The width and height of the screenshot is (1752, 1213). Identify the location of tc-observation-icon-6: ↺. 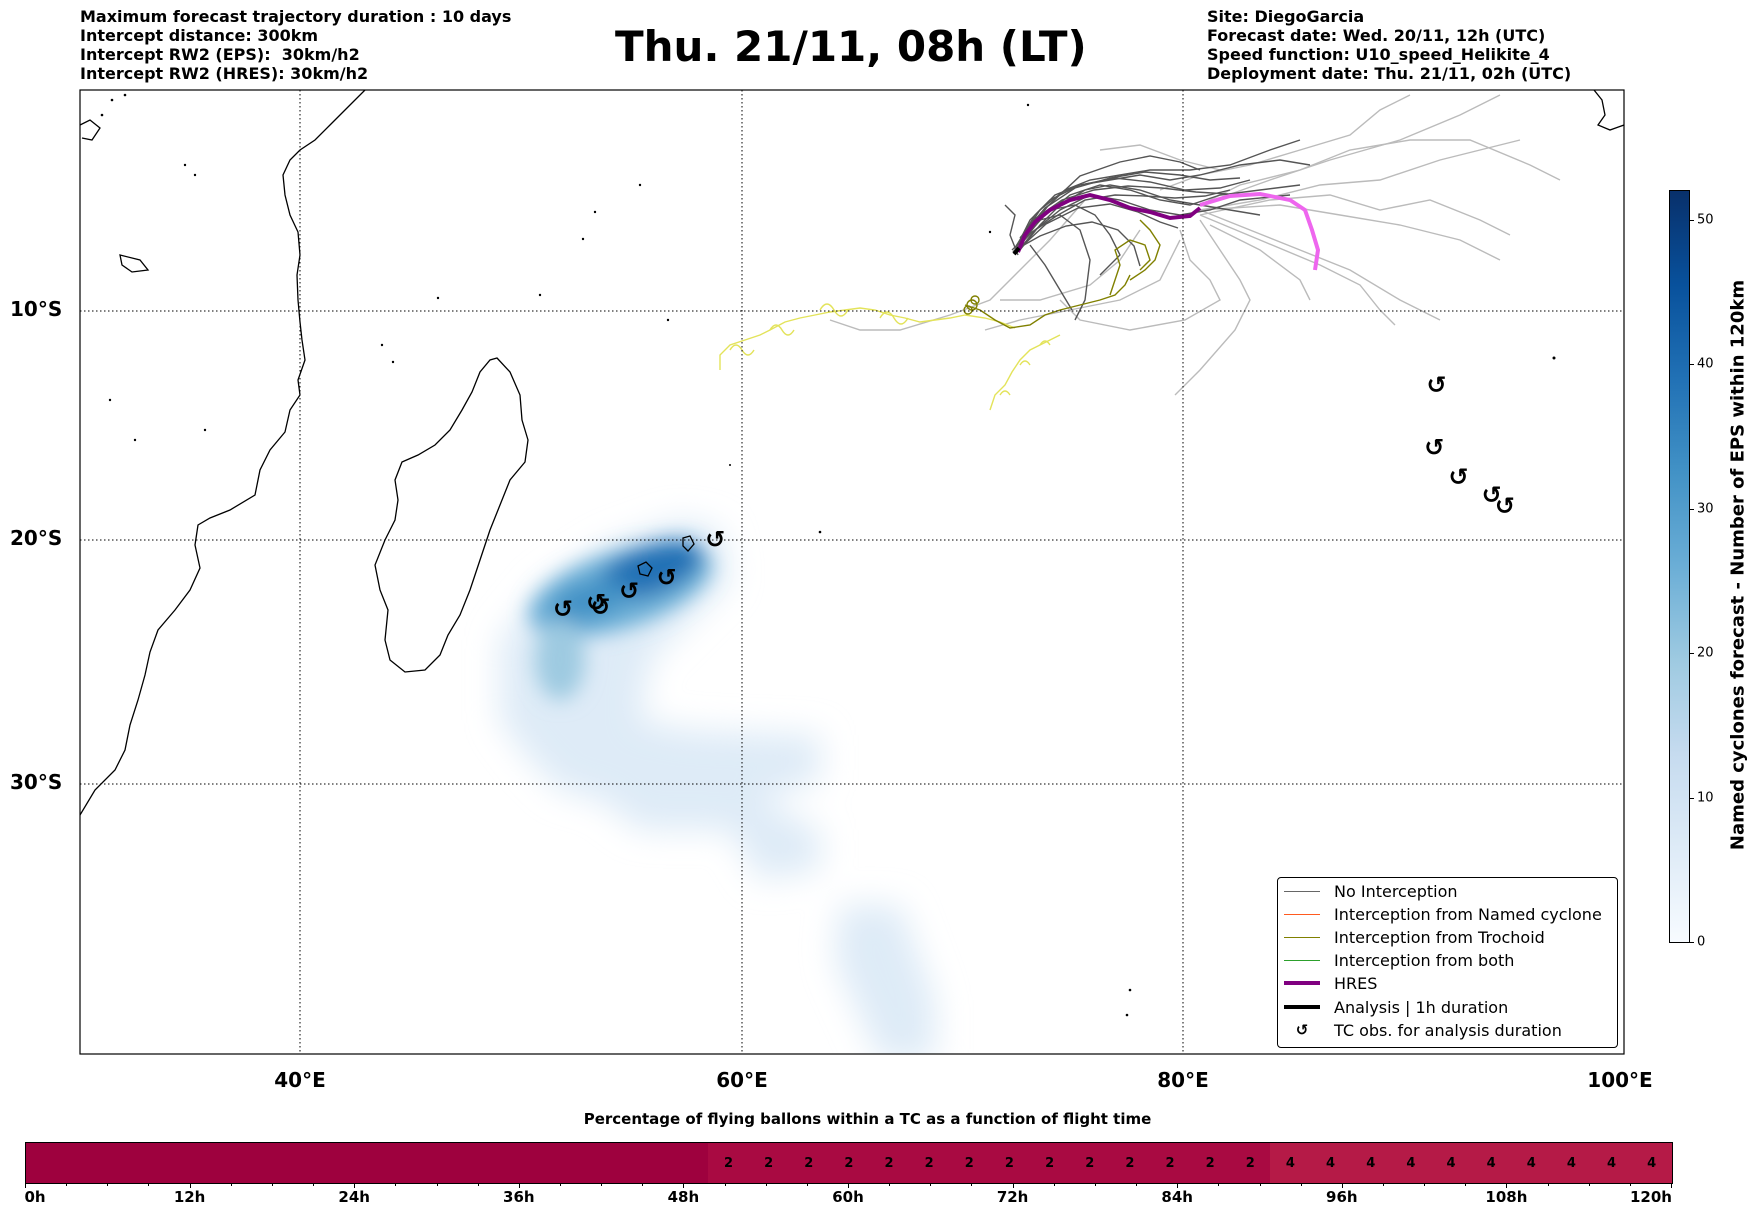
(715, 540).